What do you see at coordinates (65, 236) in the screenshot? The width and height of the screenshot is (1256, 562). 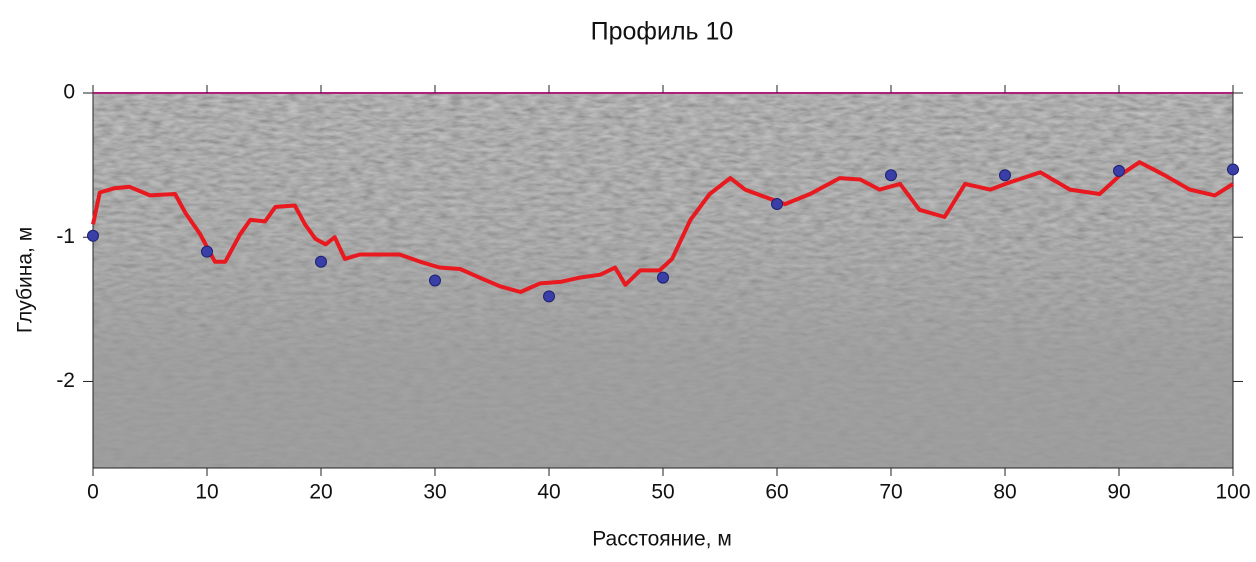 I see `y-tick-label: -1` at bounding box center [65, 236].